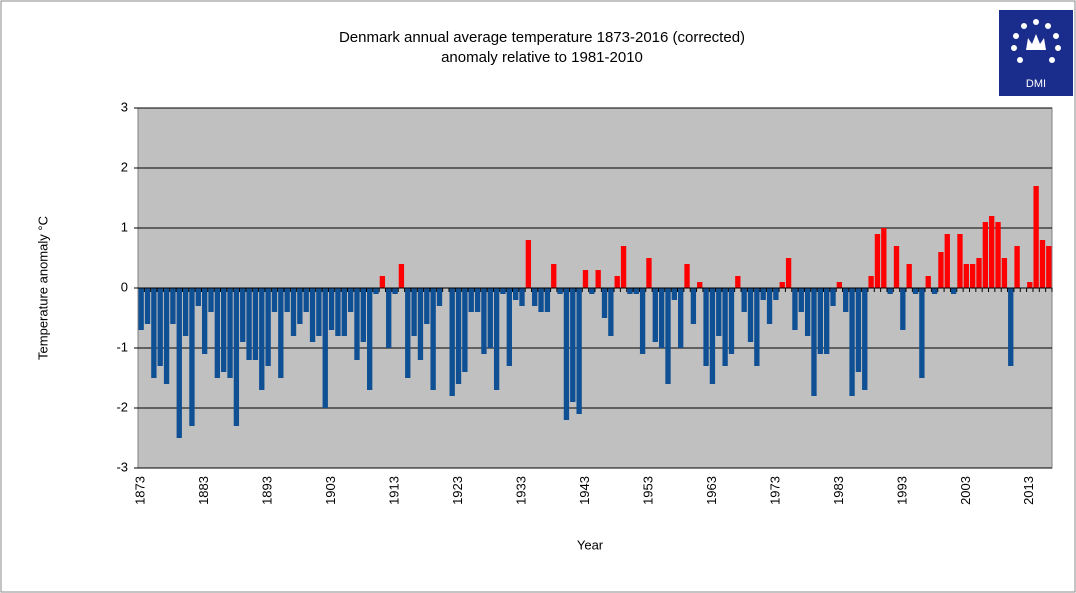 Image resolution: width=1076 pixels, height=593 pixels. I want to click on x-tick-label: 1963, so click(711, 490).